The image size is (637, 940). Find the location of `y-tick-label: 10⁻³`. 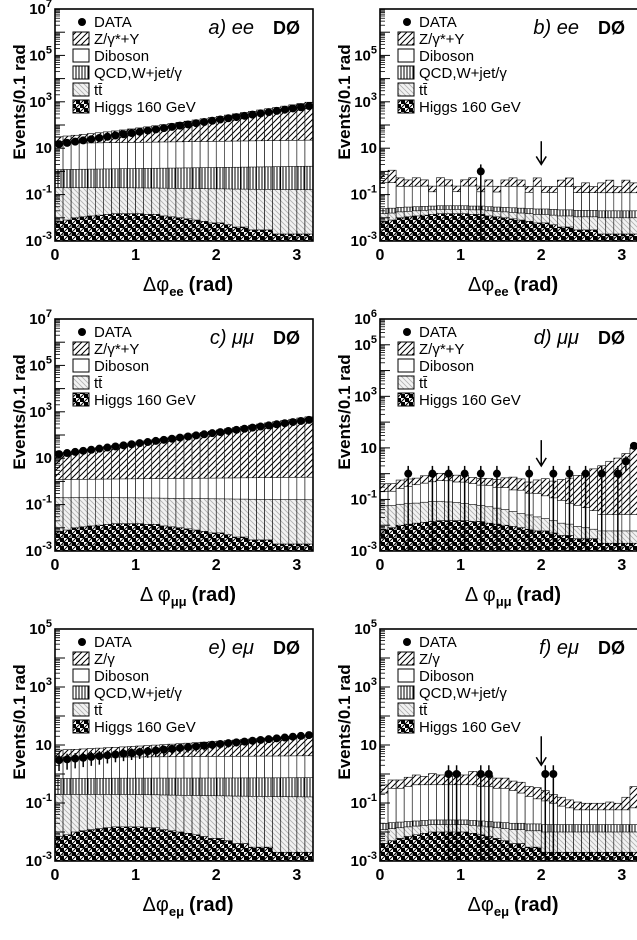

y-tick-label: 10⁻³ is located at coordinates (364, 550).